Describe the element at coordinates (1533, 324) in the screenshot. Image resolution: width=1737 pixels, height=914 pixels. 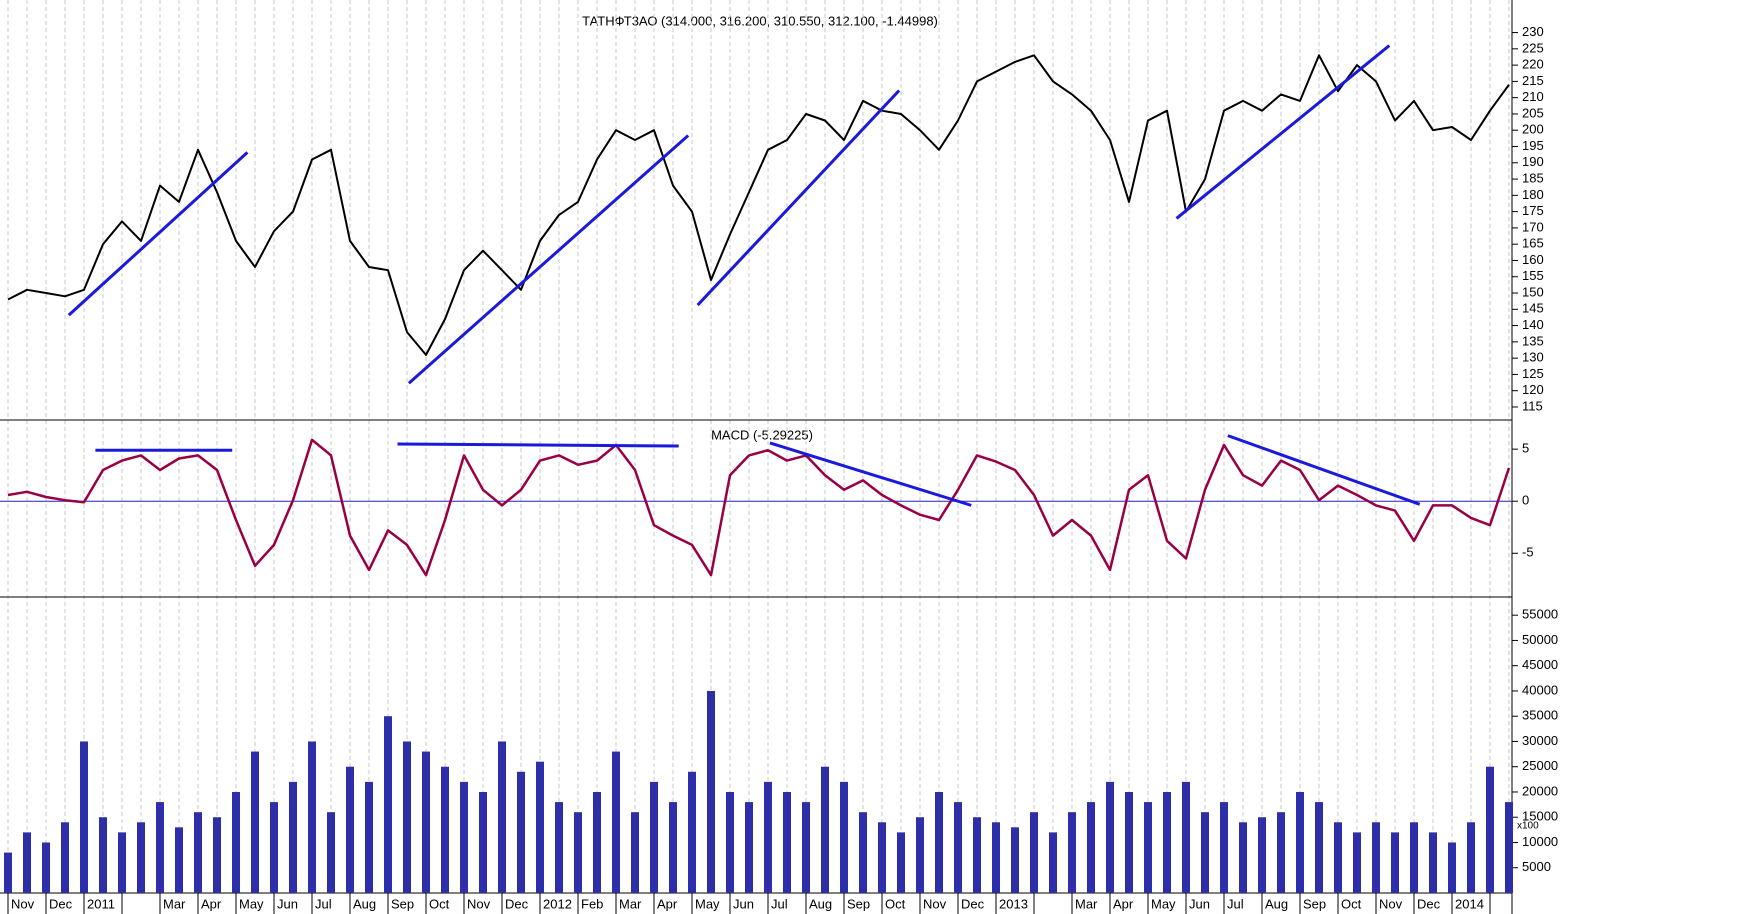
I see `y-tick-label: 140` at that location.